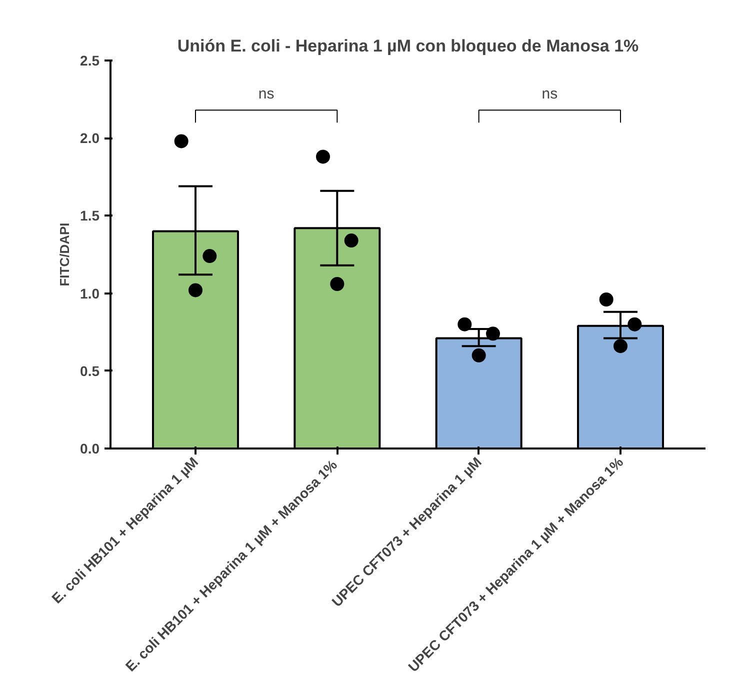 Image resolution: width=745 pixels, height=683 pixels. I want to click on y-tick-label: 0.5, so click(90, 370).